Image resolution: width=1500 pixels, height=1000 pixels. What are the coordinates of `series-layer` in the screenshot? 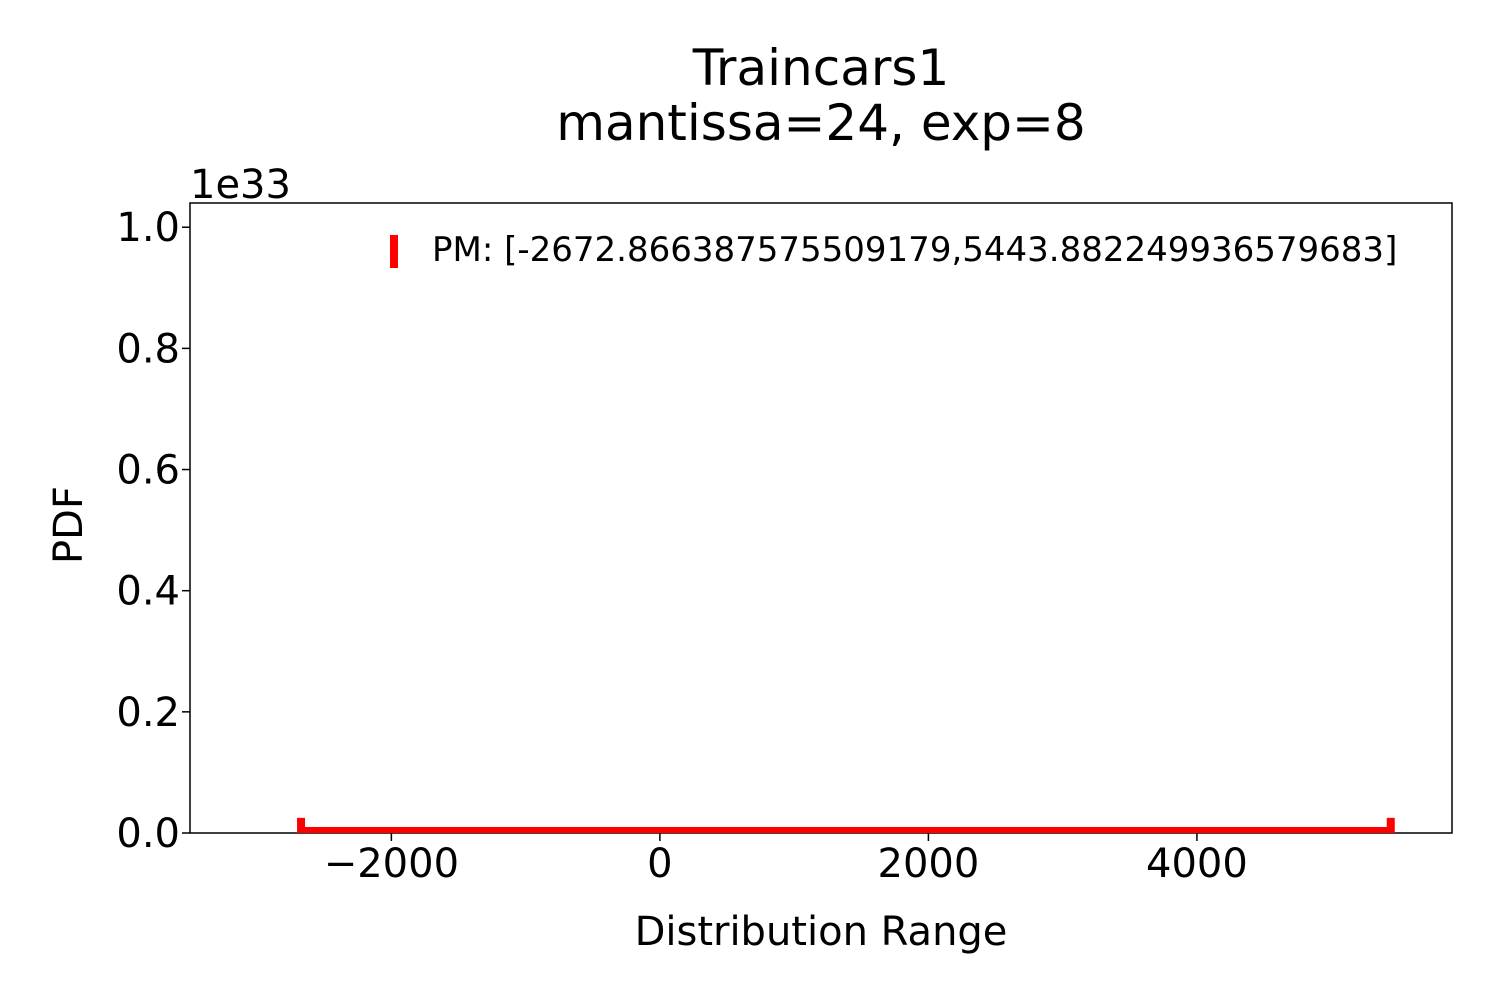 It's located at (846, 825).